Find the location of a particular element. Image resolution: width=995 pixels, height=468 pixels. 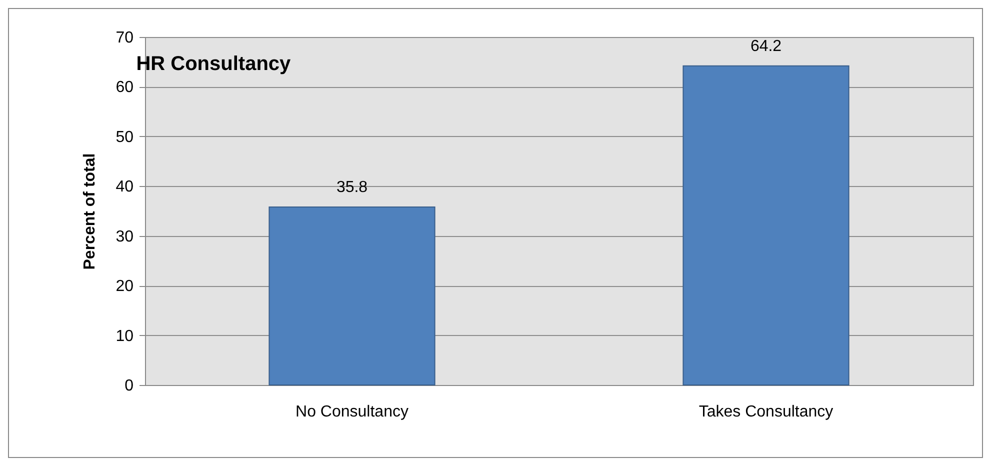

data-label: 64.2 is located at coordinates (766, 46).